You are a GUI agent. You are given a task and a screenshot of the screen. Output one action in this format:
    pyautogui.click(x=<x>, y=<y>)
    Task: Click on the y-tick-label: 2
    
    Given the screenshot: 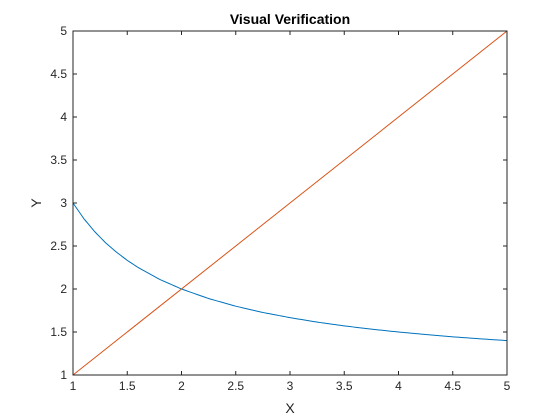 What is the action you would take?
    pyautogui.click(x=63, y=289)
    